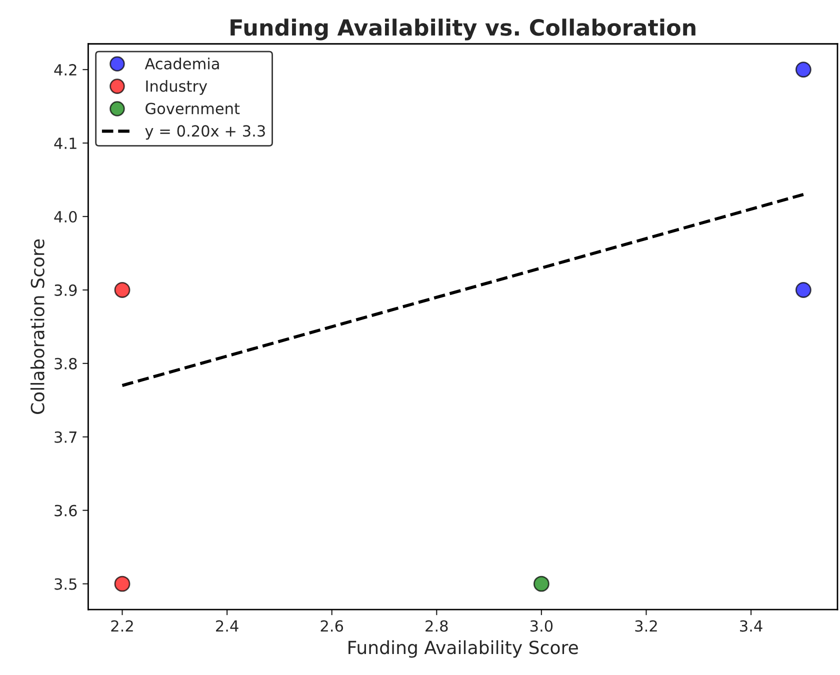  I want to click on chart-title: Funding Availability vs. Collaboration, so click(463, 29).